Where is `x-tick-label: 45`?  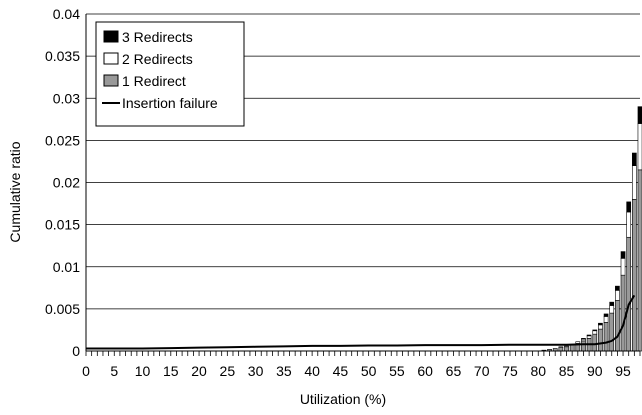 x-tick-label: 45 is located at coordinates (341, 371).